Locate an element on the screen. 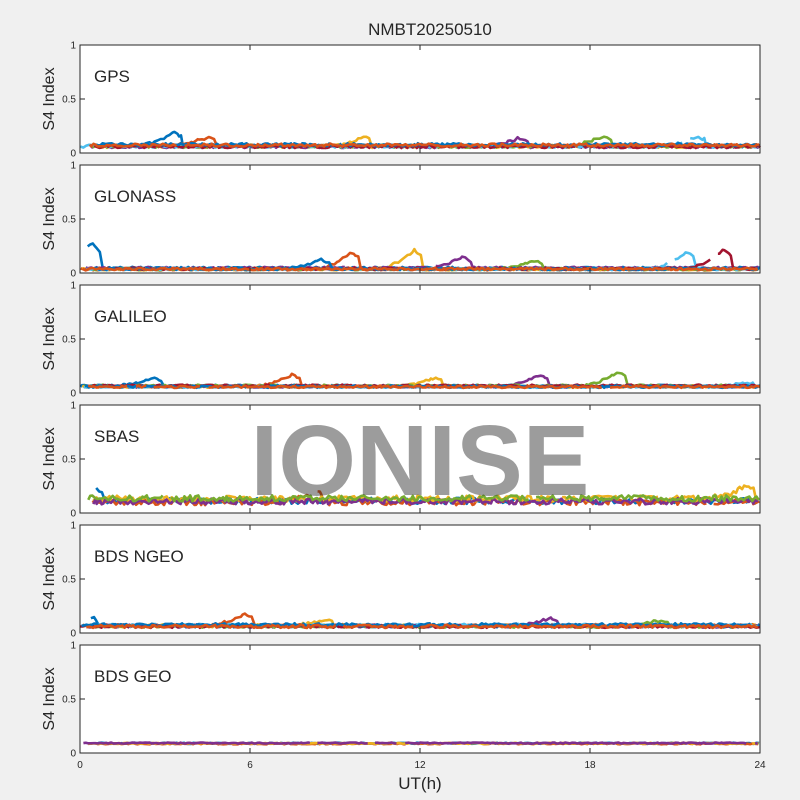 Image resolution: width=800 pixels, height=800 pixels. panel-bds-ngeo: 0 0.5 1 S4 Index BDS NGEO is located at coordinates (401, 580).